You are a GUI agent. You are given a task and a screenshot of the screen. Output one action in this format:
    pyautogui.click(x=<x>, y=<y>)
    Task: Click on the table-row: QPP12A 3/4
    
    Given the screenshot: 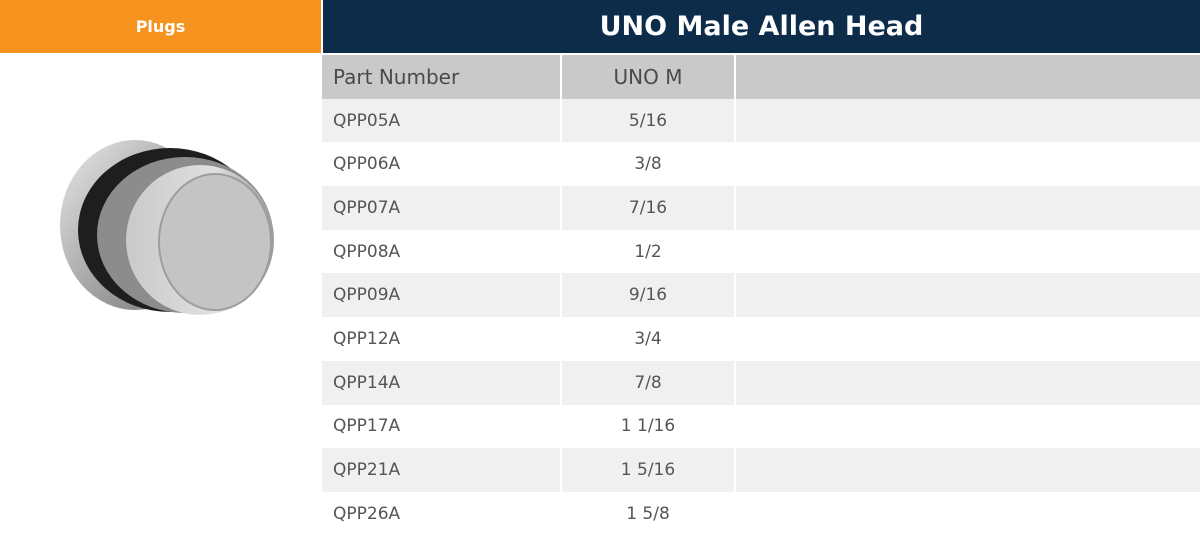 What is the action you would take?
    pyautogui.click(x=761, y=339)
    